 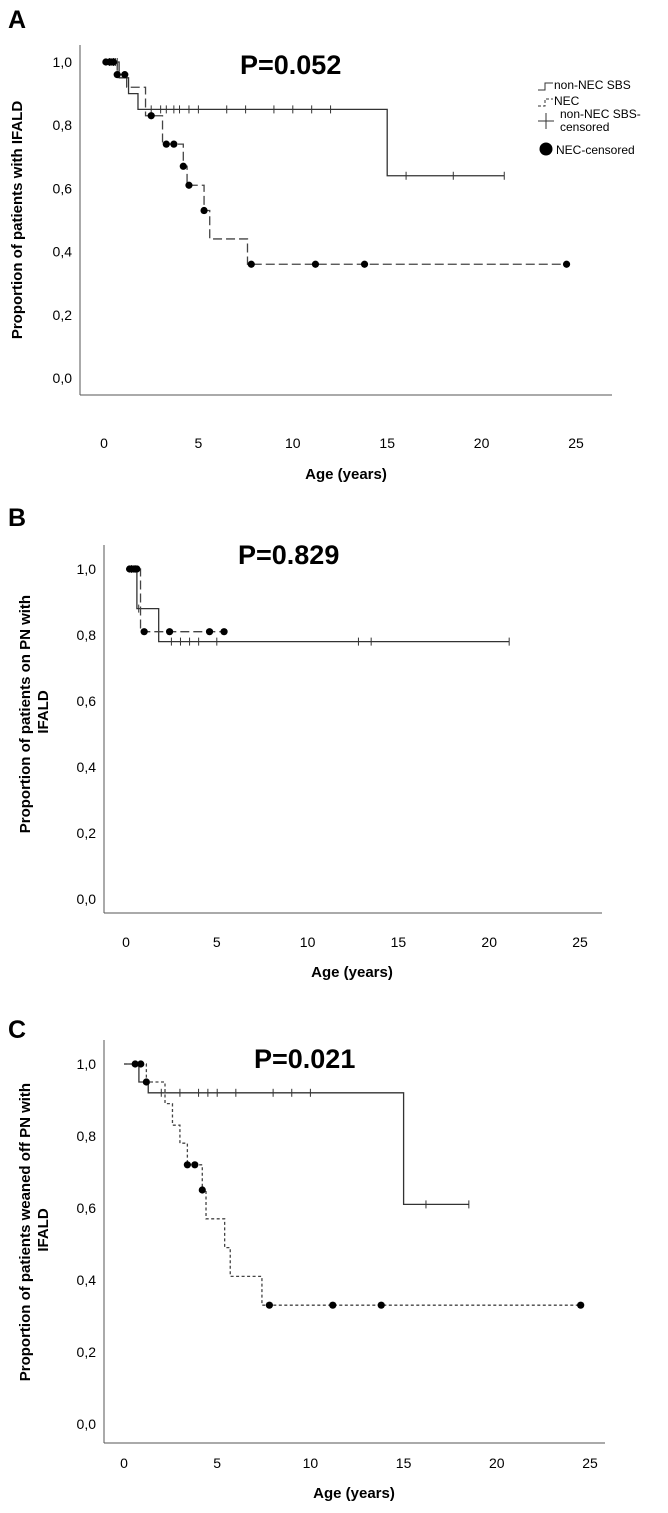 What do you see at coordinates (17, 518) in the screenshot?
I see `panel-letter: B` at bounding box center [17, 518].